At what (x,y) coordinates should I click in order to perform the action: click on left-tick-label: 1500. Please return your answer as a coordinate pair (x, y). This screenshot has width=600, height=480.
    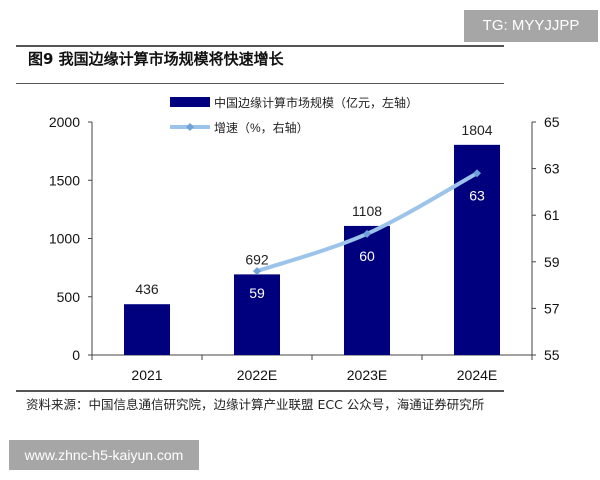
    Looking at the image, I should click on (64, 180).